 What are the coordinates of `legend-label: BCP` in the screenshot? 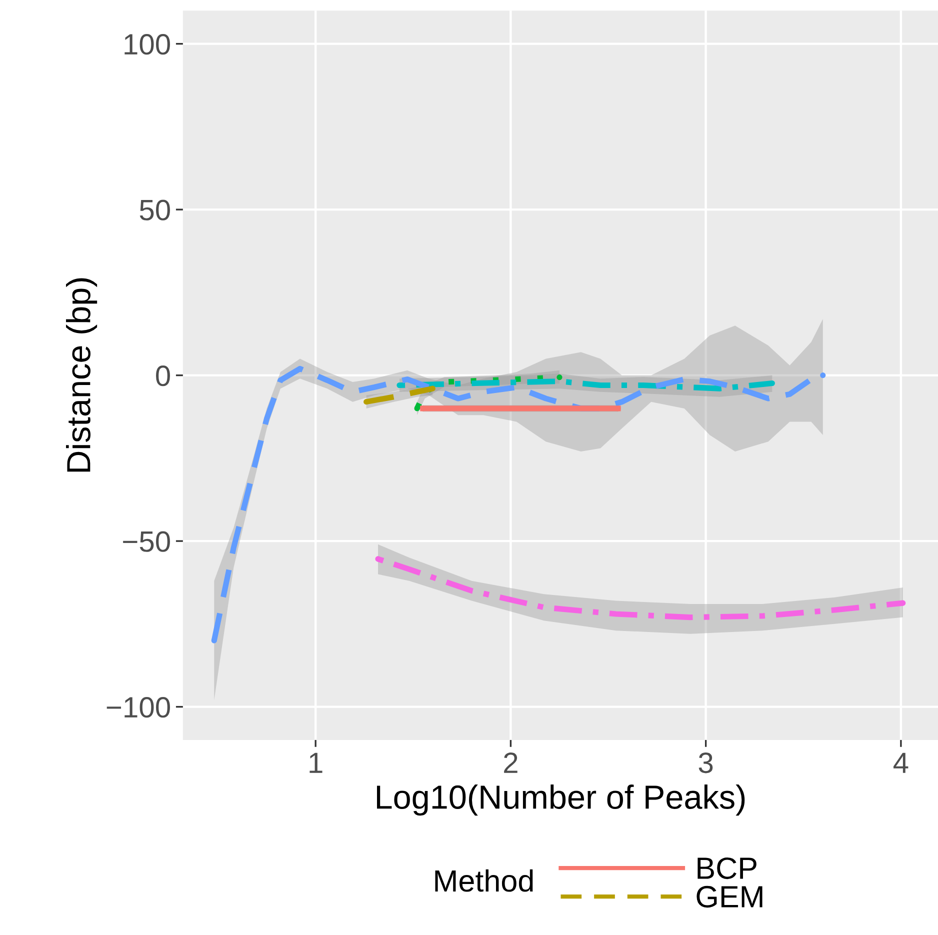 It's located at (727, 868).